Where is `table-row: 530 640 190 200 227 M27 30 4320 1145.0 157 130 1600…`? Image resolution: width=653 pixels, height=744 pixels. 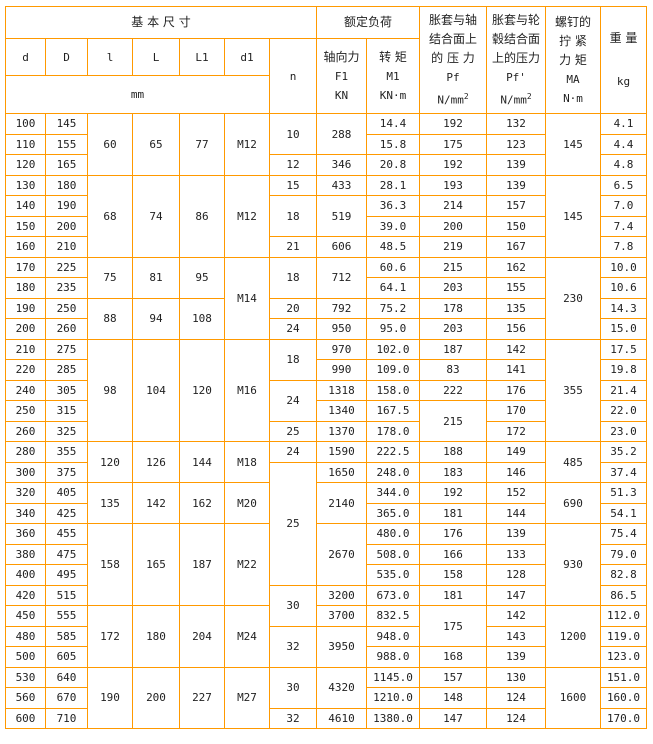
table-row: 530 640 190 200 227 M27 30 4320 1145.0 157 130 1600… is located at coordinates (326, 697).